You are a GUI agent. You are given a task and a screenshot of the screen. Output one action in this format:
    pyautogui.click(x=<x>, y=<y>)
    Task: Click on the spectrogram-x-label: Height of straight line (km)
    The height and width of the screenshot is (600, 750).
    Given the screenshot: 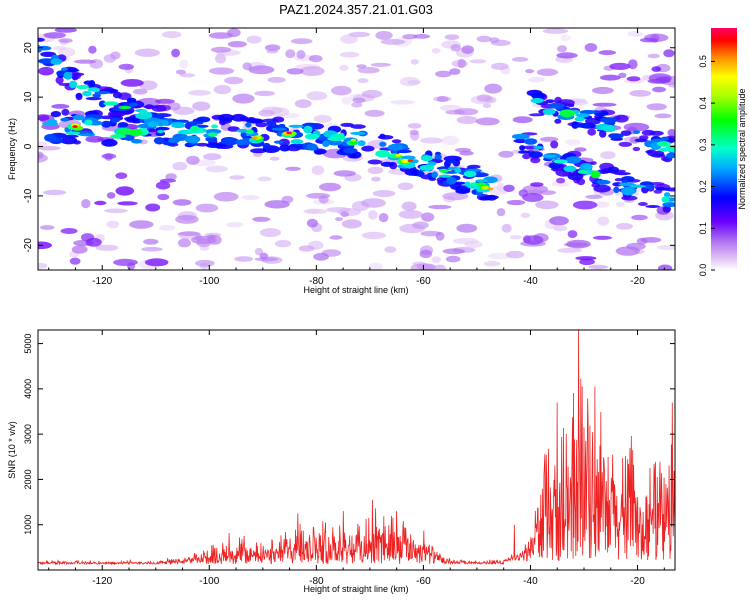 What is the action you would take?
    pyautogui.click(x=355, y=290)
    